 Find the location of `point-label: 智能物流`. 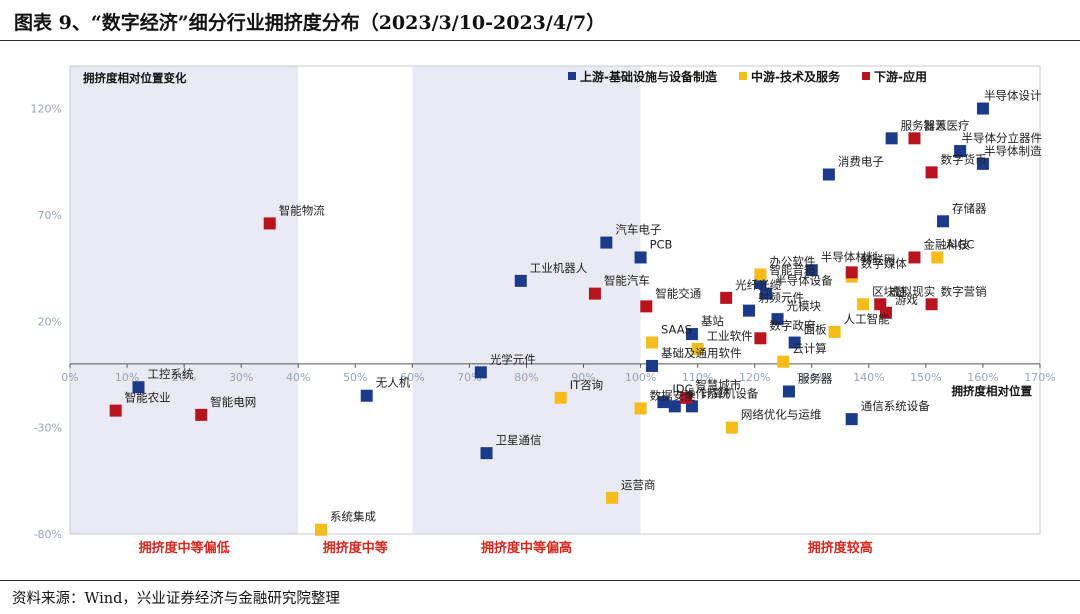

point-label: 智能物流 is located at coordinates (302, 210).